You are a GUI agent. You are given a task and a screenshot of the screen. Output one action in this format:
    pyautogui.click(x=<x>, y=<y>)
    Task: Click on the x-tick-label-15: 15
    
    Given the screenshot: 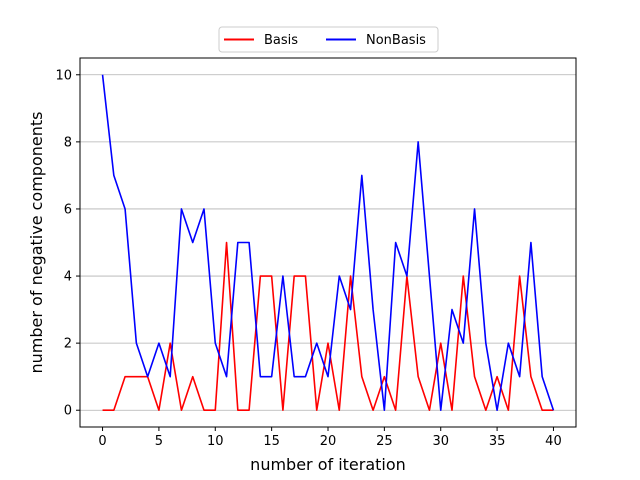 What is the action you would take?
    pyautogui.click(x=271, y=441)
    